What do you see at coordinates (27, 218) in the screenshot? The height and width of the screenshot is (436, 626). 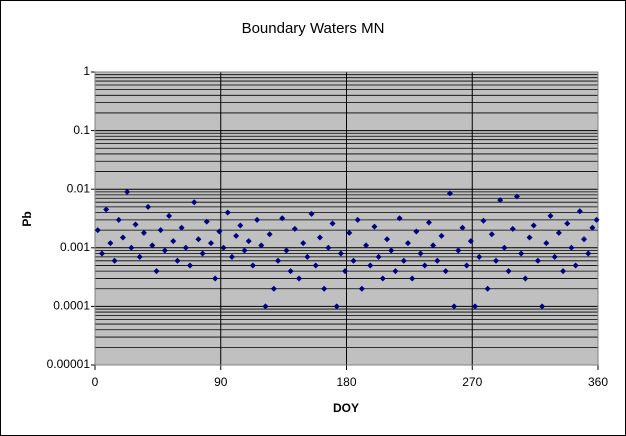 I see `y-axis-label: Pb` at bounding box center [27, 218].